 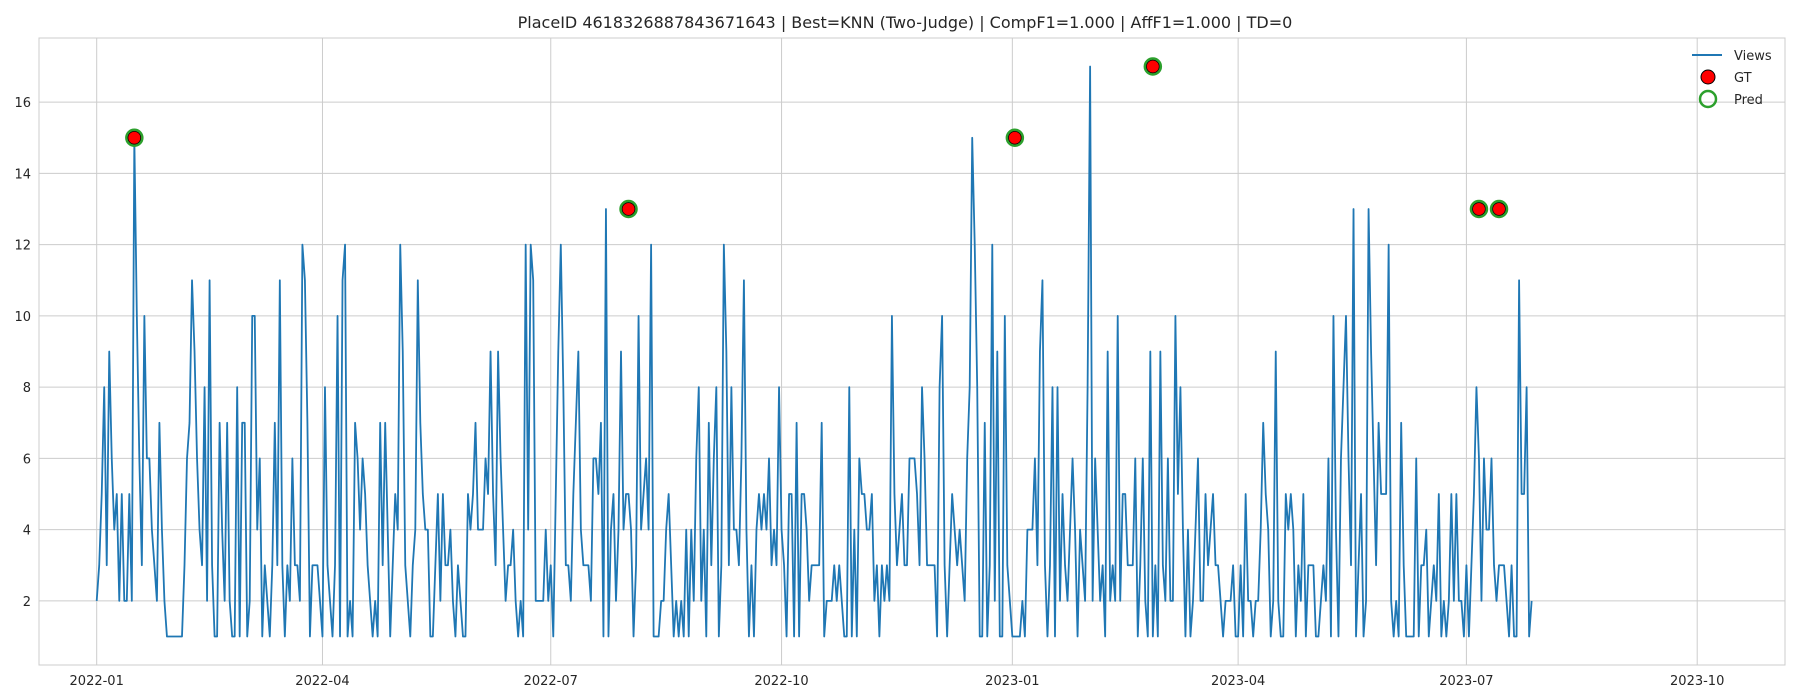 I want to click on legend-gt-label: GT, so click(x=1743, y=78).